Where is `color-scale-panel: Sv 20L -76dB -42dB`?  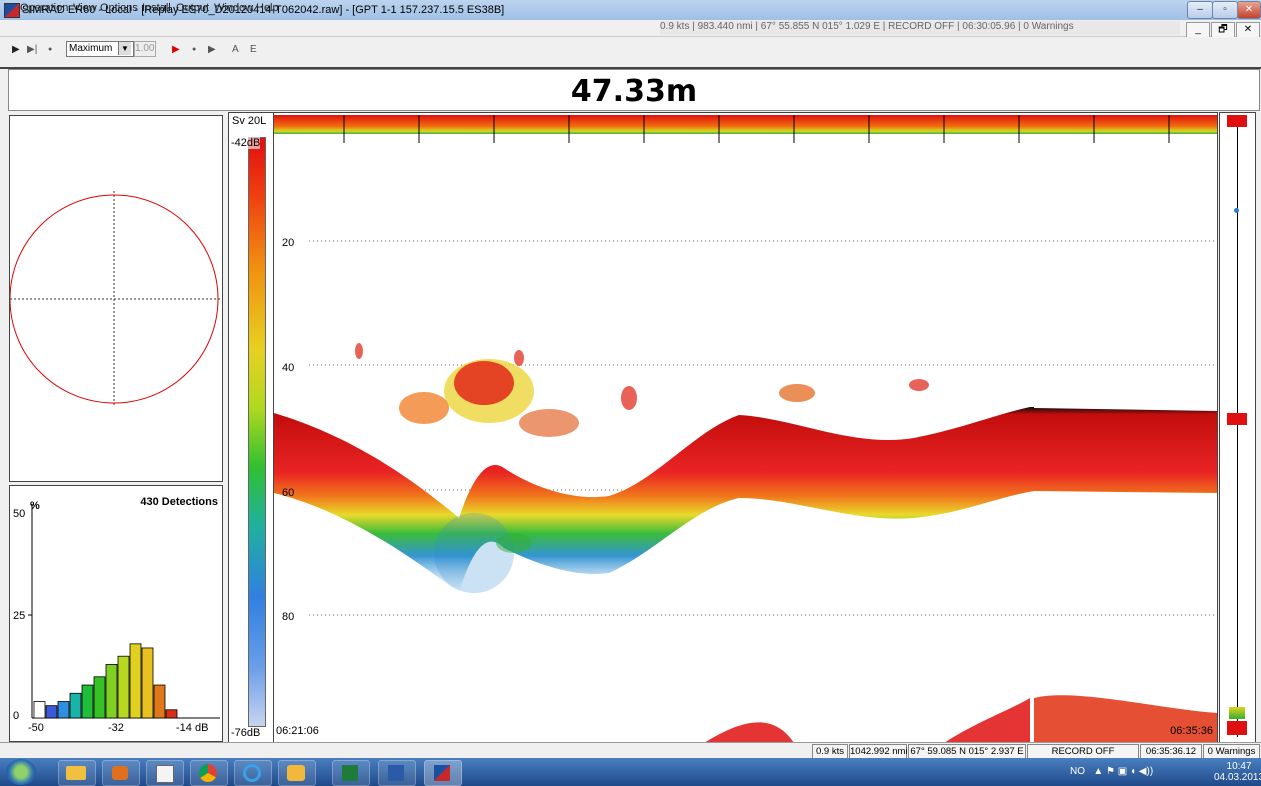 color-scale-panel: Sv 20L -76dB -42dB is located at coordinates (251, 428).